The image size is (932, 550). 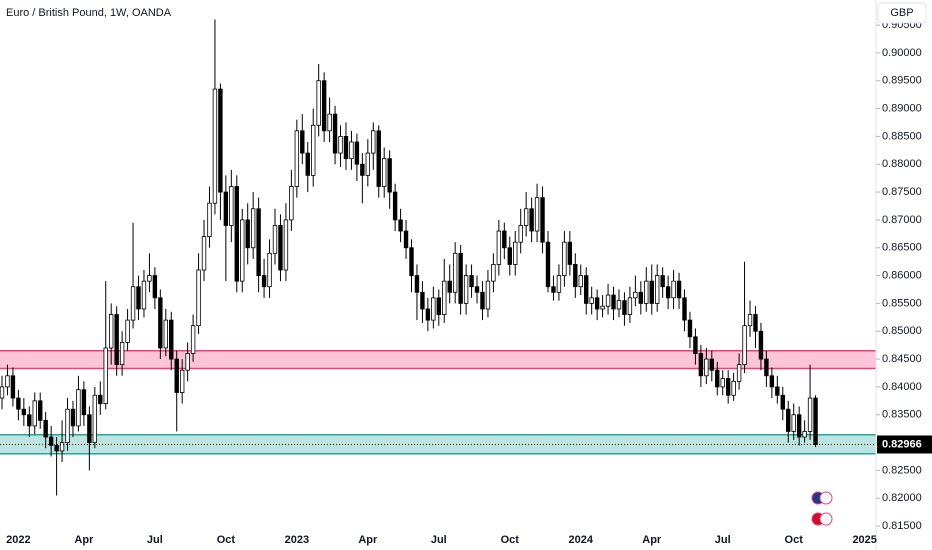 I want to click on y-tick-label: 0.87000, so click(x=902, y=220).